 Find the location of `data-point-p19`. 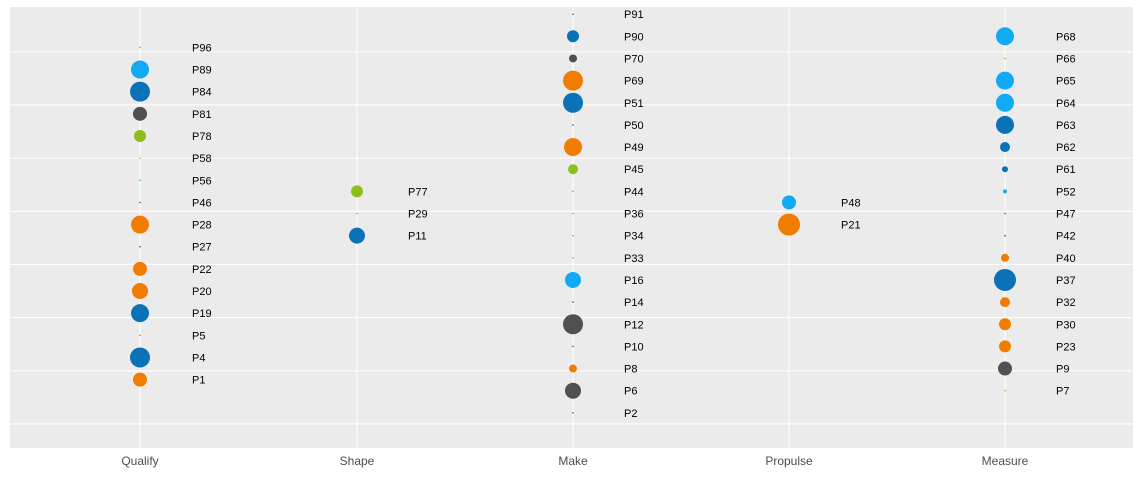

data-point-p19 is located at coordinates (140, 313).